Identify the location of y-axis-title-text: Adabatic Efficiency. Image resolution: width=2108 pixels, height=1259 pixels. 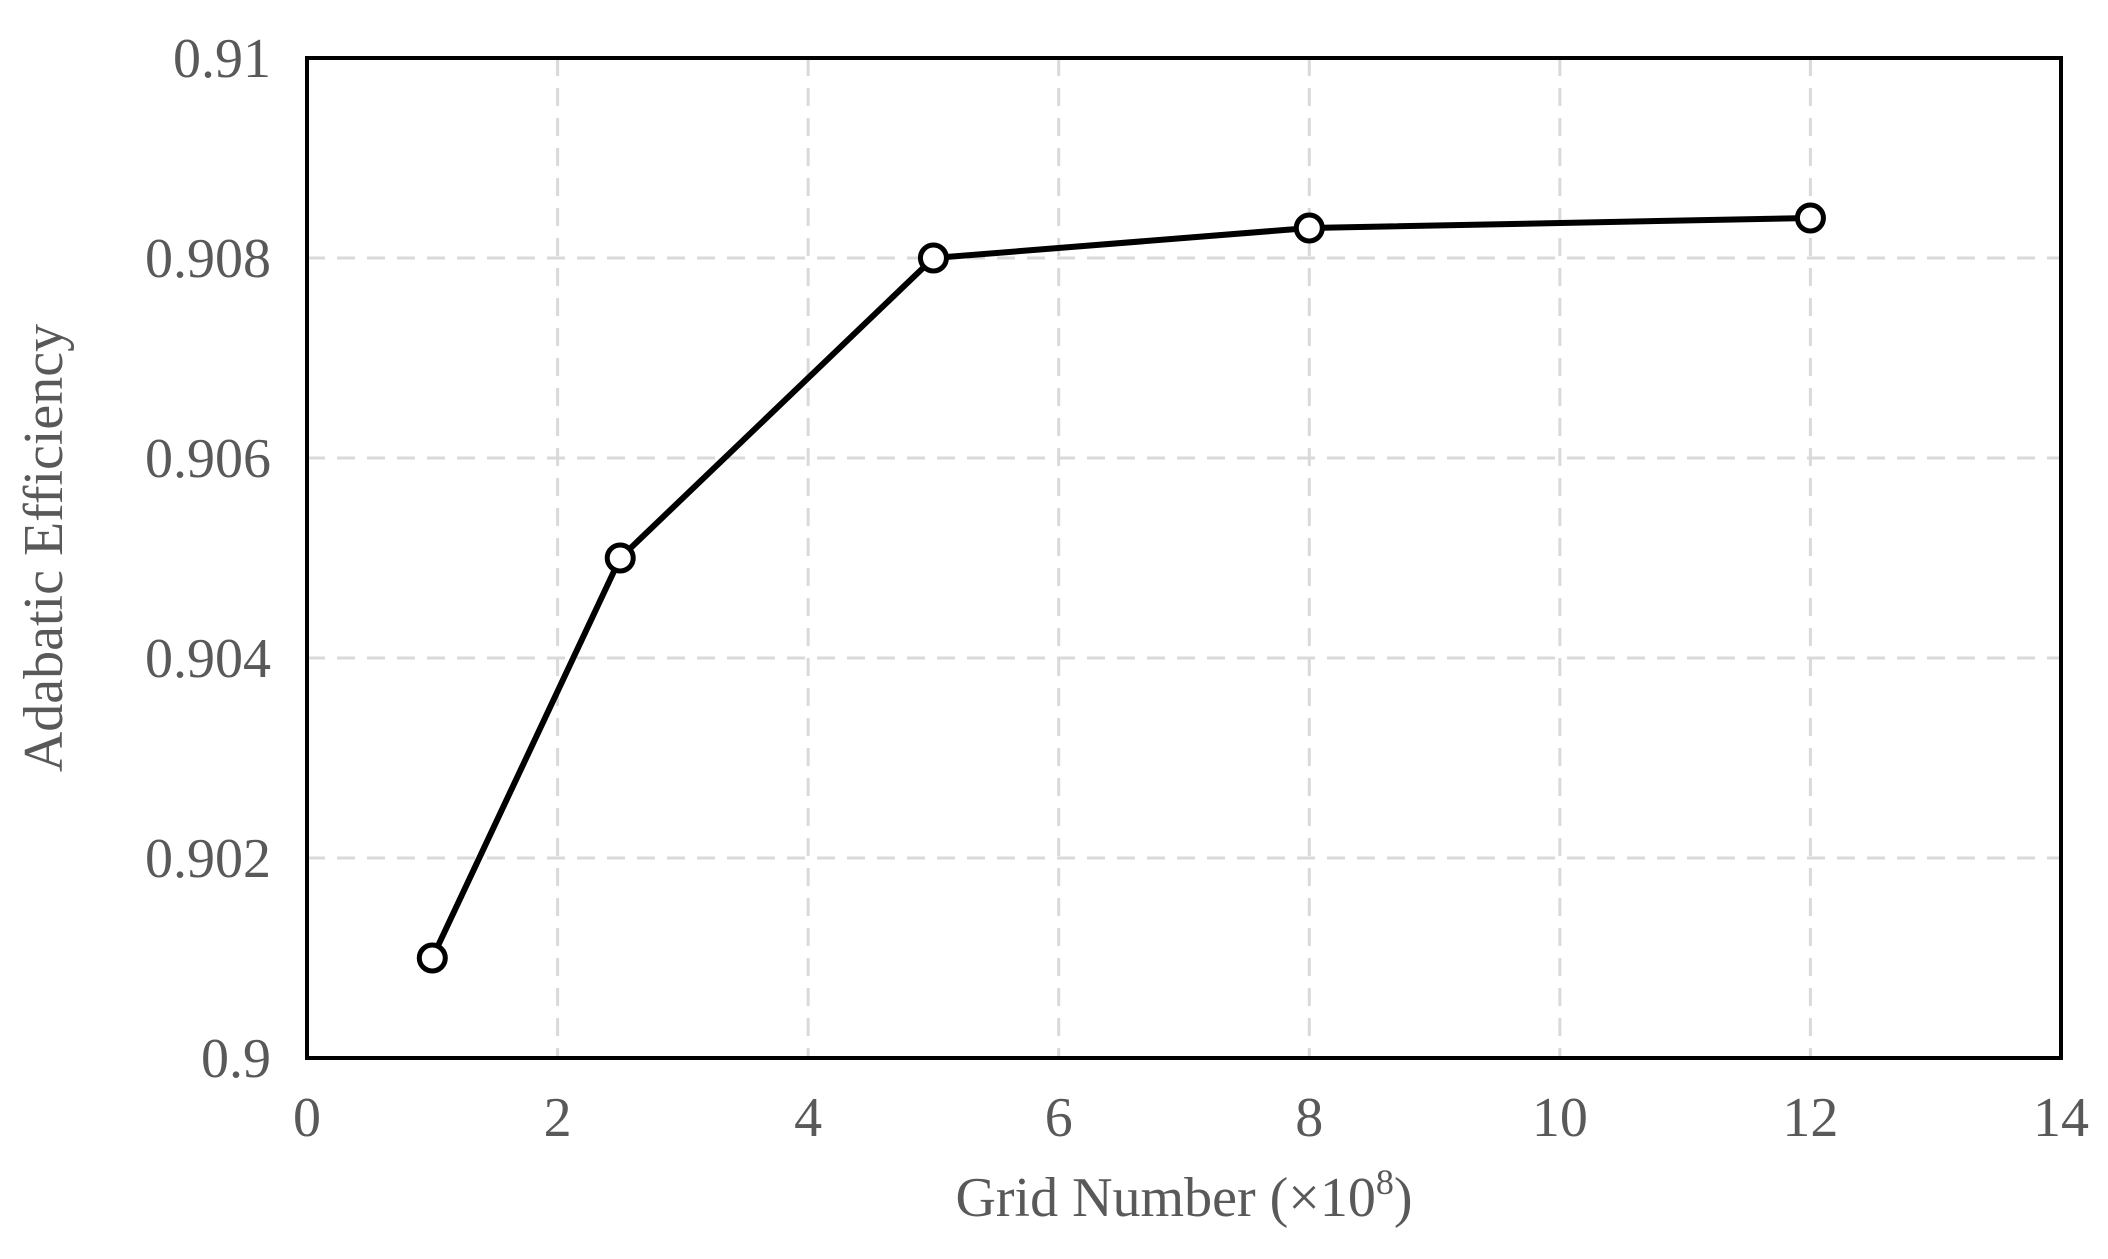
(44, 548).